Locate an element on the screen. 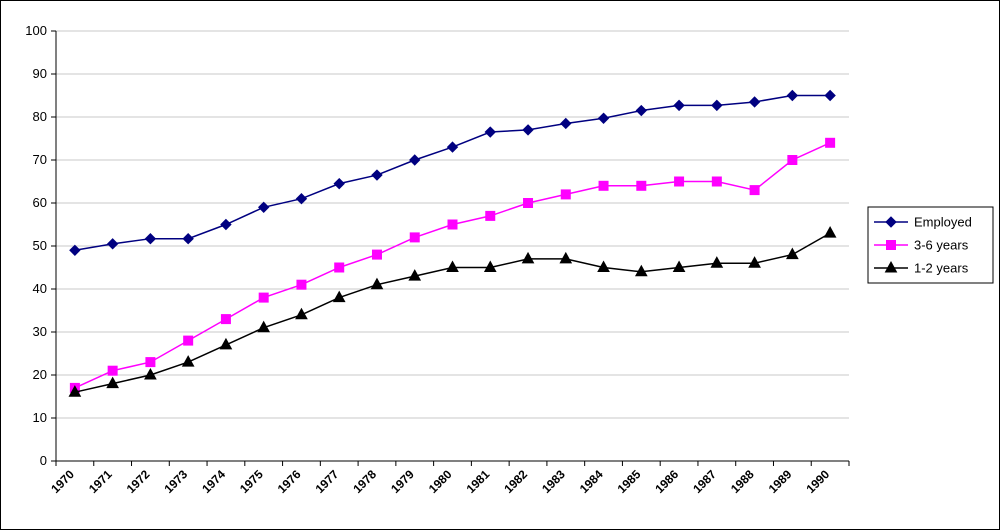 The image size is (1000, 530). y-tick-label: 50 is located at coordinates (40, 245).